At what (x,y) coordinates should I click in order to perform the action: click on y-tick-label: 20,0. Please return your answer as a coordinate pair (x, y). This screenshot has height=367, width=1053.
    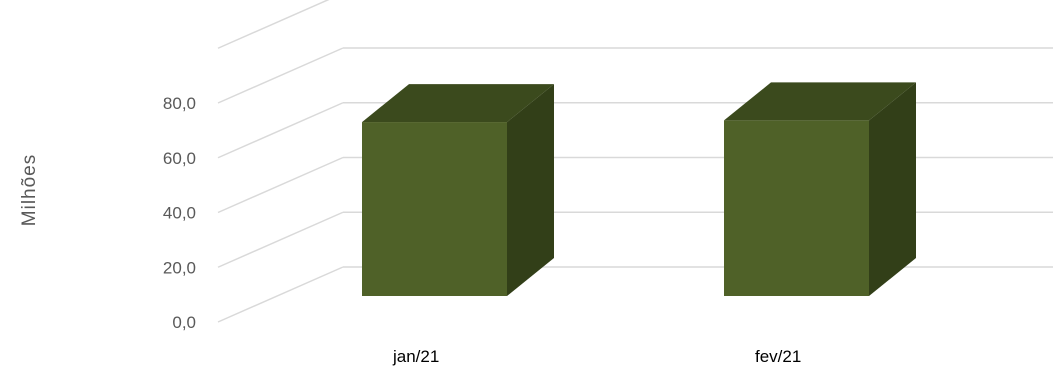
    Looking at the image, I should click on (179, 267).